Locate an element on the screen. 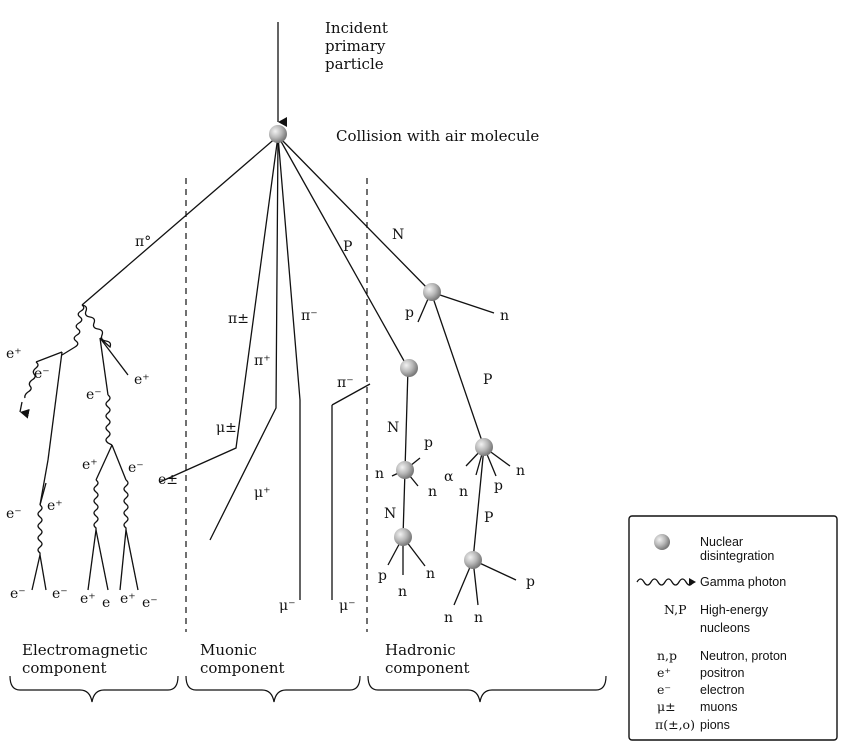 This screenshot has width=850, height=745. label-N-3: N is located at coordinates (390, 514).